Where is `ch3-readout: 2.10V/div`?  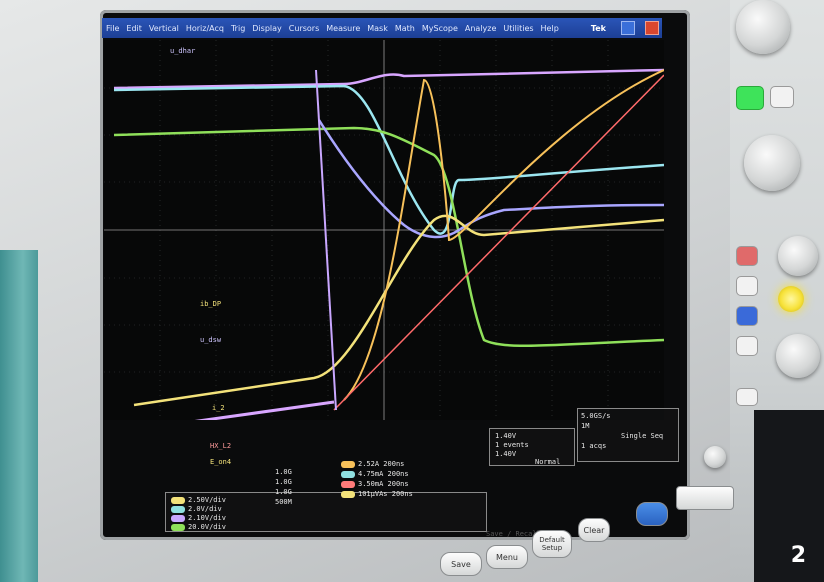
ch3-readout: 2.10V/div is located at coordinates (198, 518).